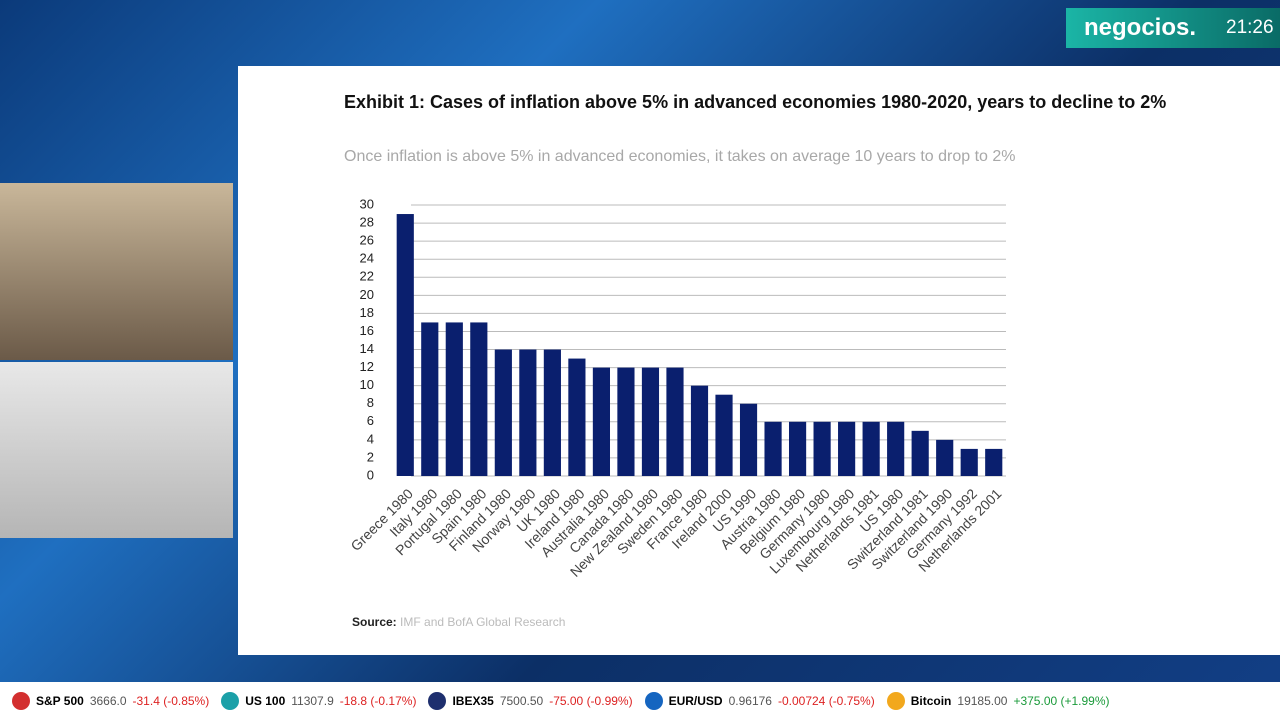 The image size is (1280, 720). I want to click on ticker-value: 0.96176, so click(750, 701).